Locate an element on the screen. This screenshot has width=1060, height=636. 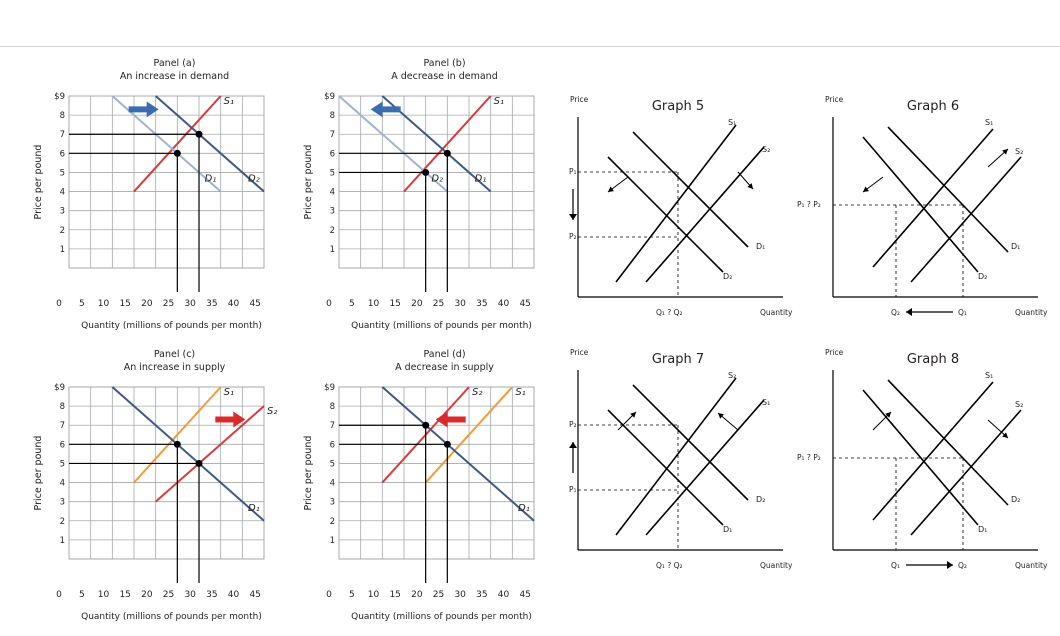
panel-subtitle: An increase in demand is located at coordinates (174, 76).